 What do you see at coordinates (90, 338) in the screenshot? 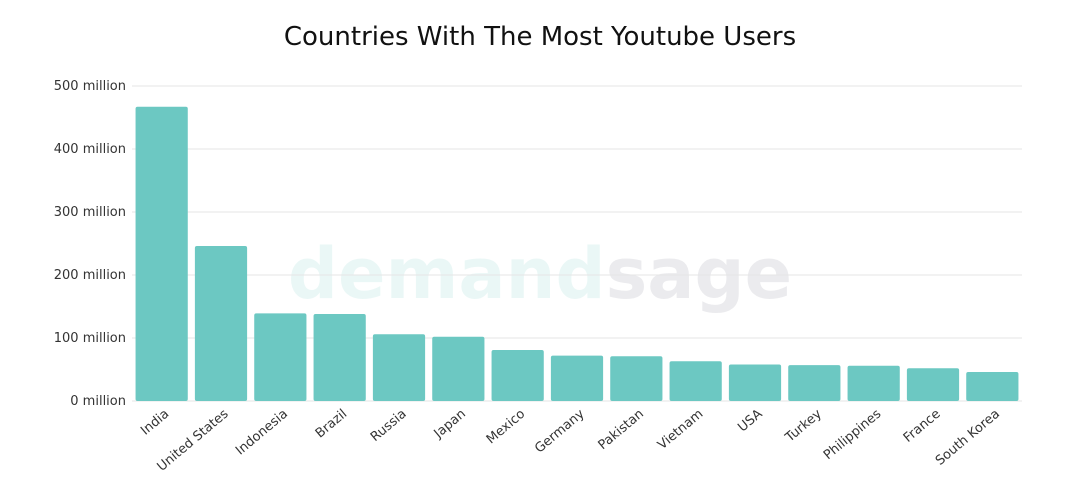
I see `y-tick-label: 100 million` at bounding box center [90, 338].